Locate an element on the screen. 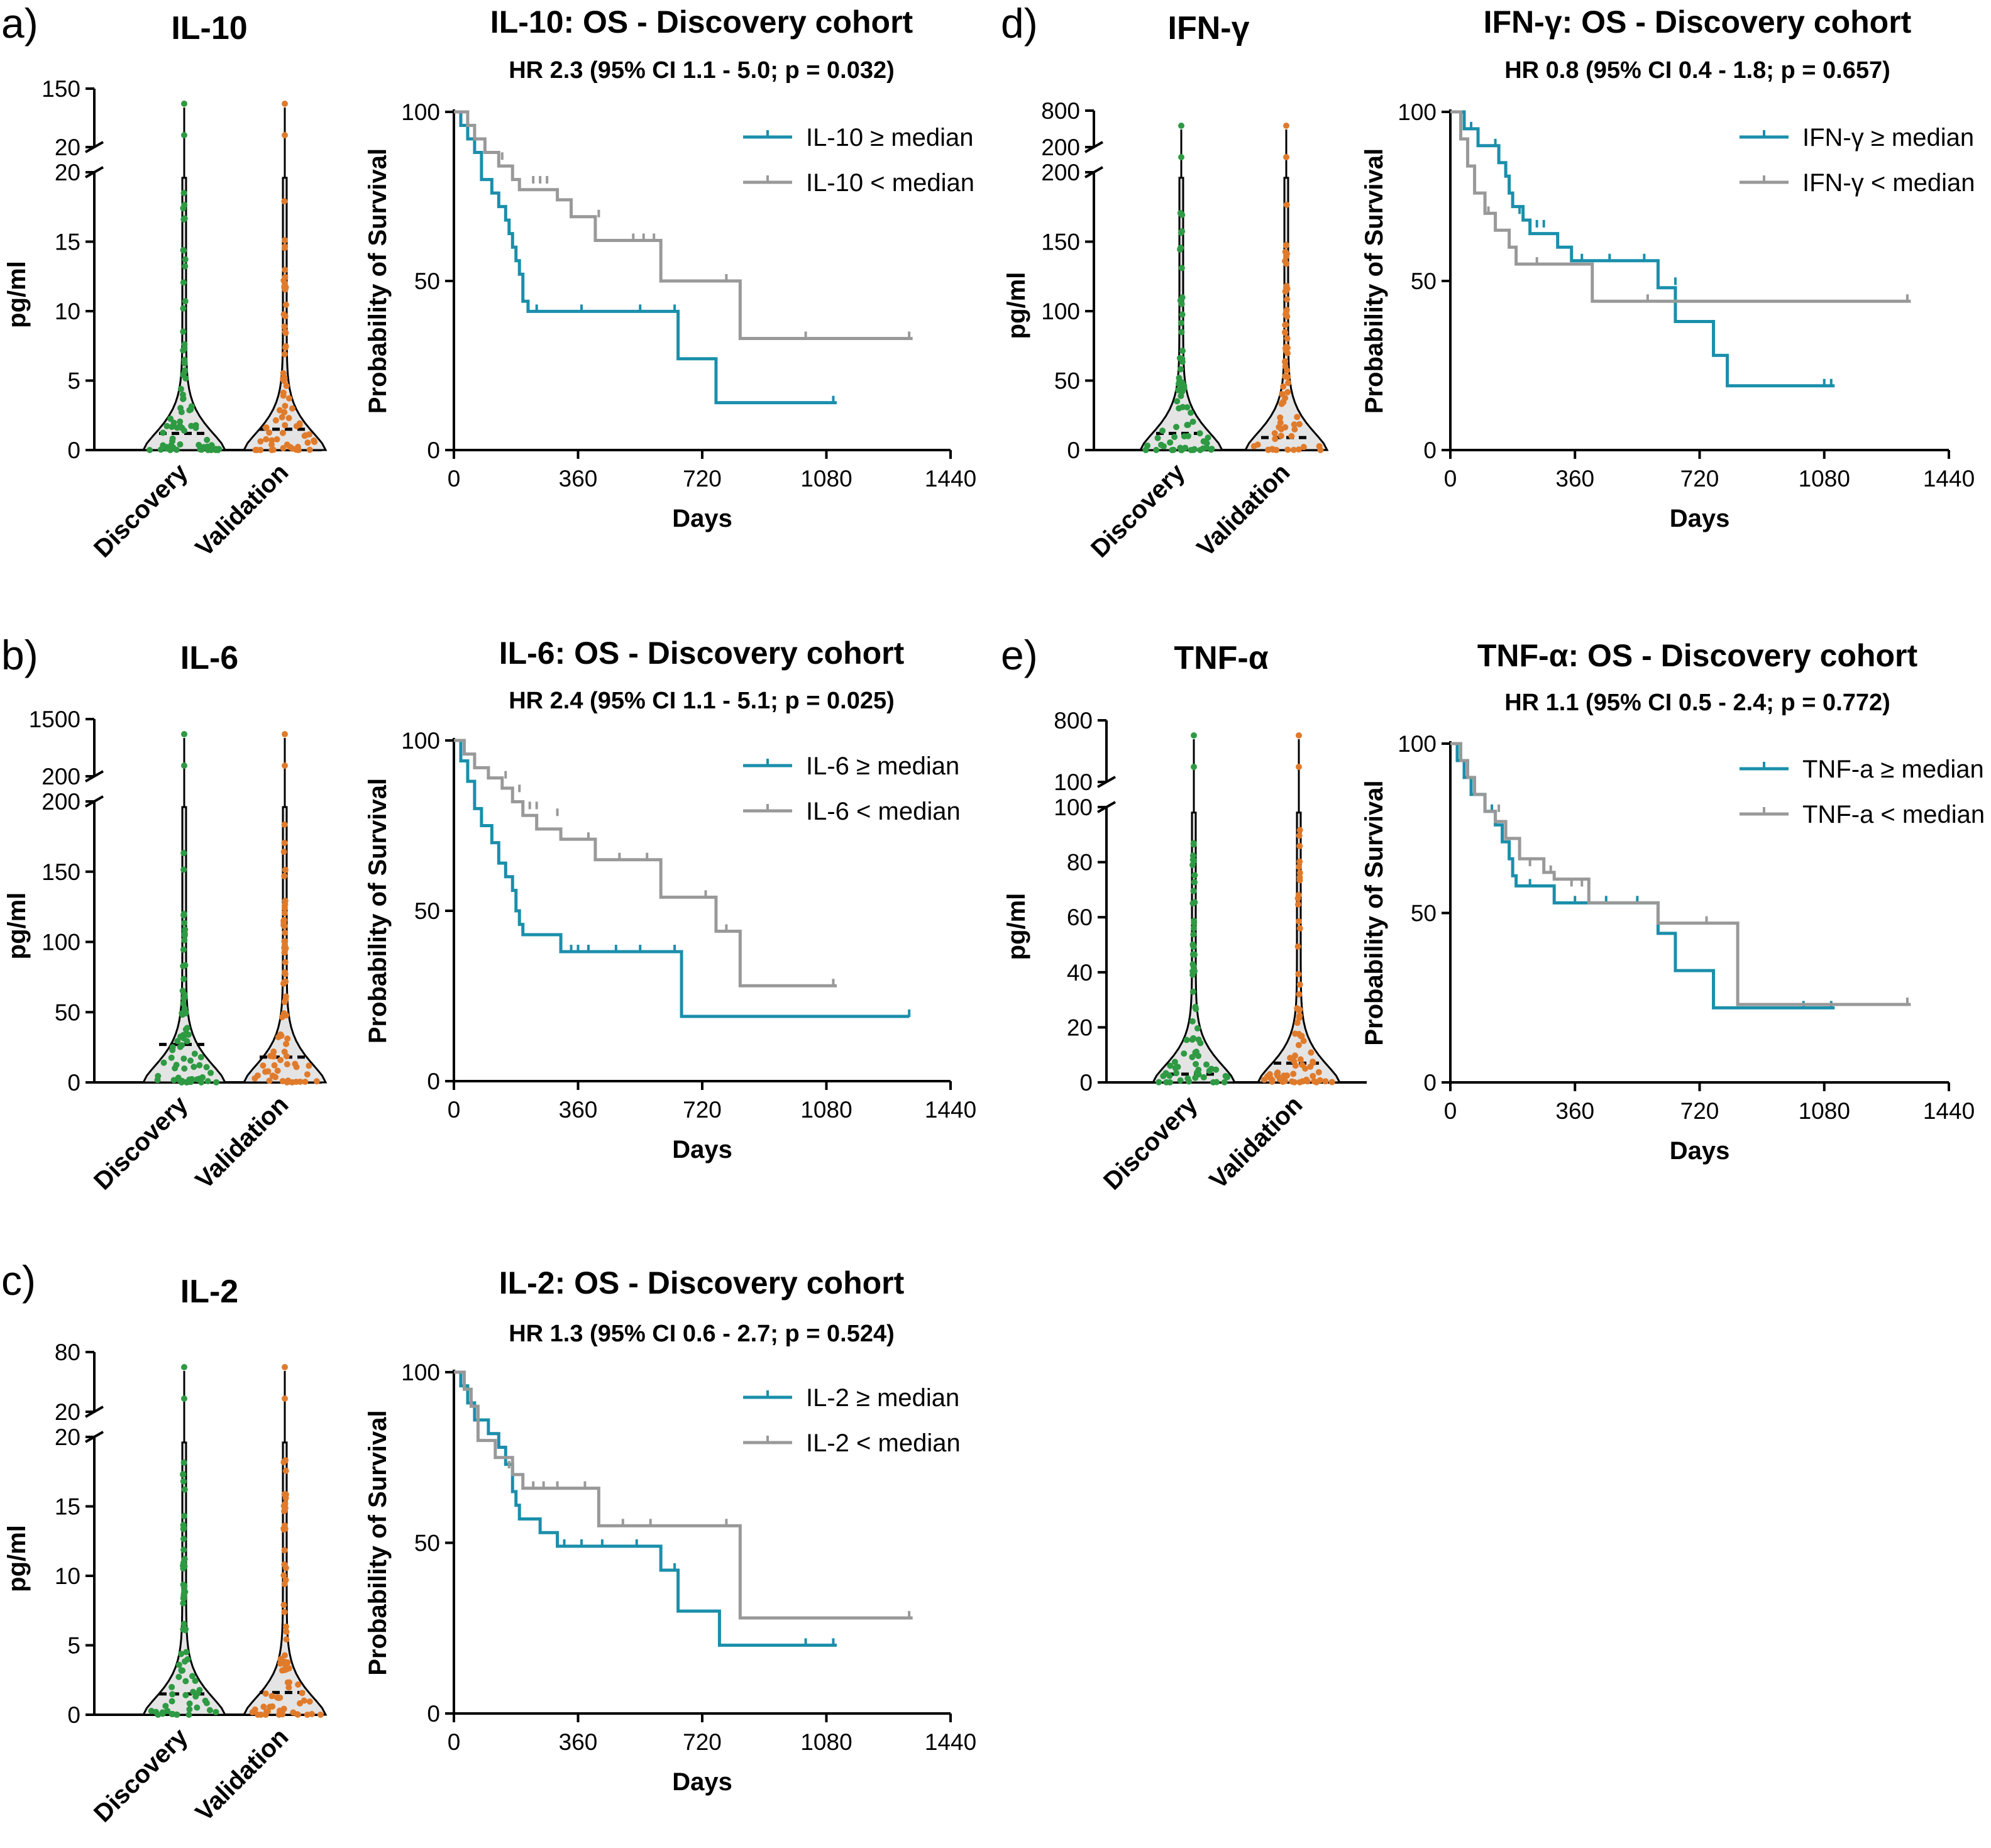 The width and height of the screenshot is (1991, 1848). y-tick-label: 1500 is located at coordinates (54, 719).